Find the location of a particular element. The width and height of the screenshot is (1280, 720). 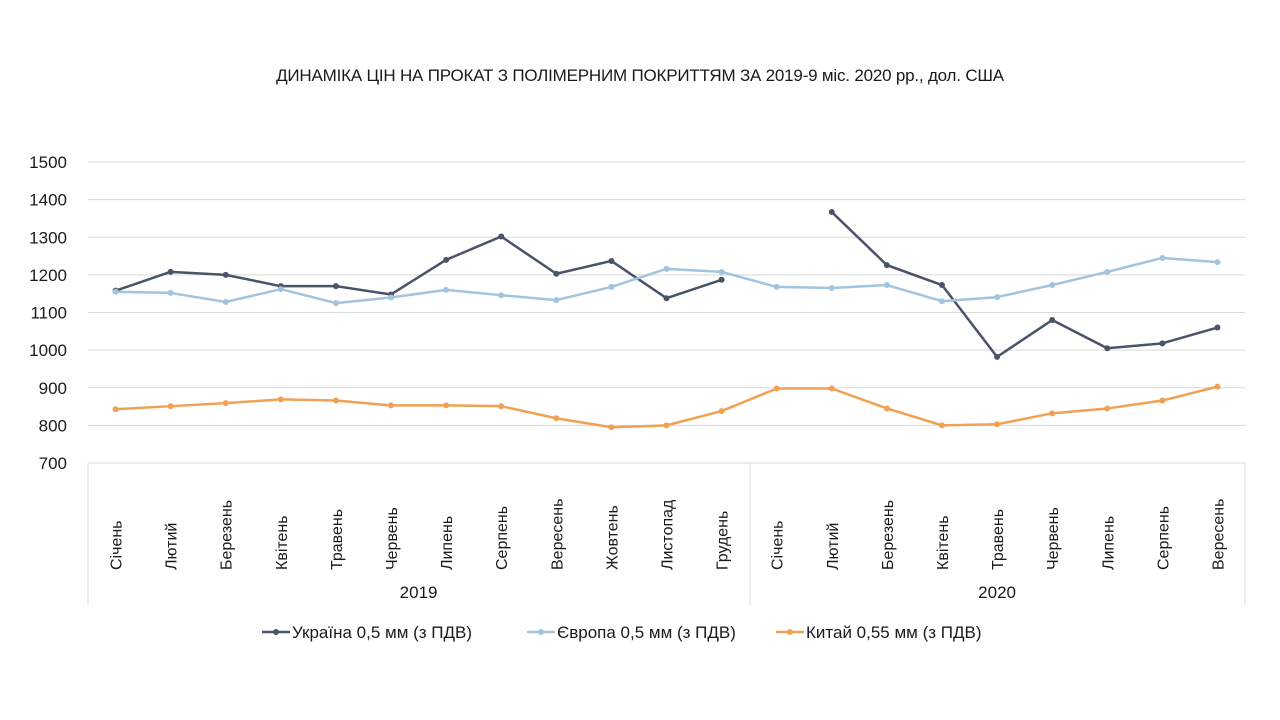

legend-label: Україна 0,5 мм (з ПДВ) is located at coordinates (382, 632).